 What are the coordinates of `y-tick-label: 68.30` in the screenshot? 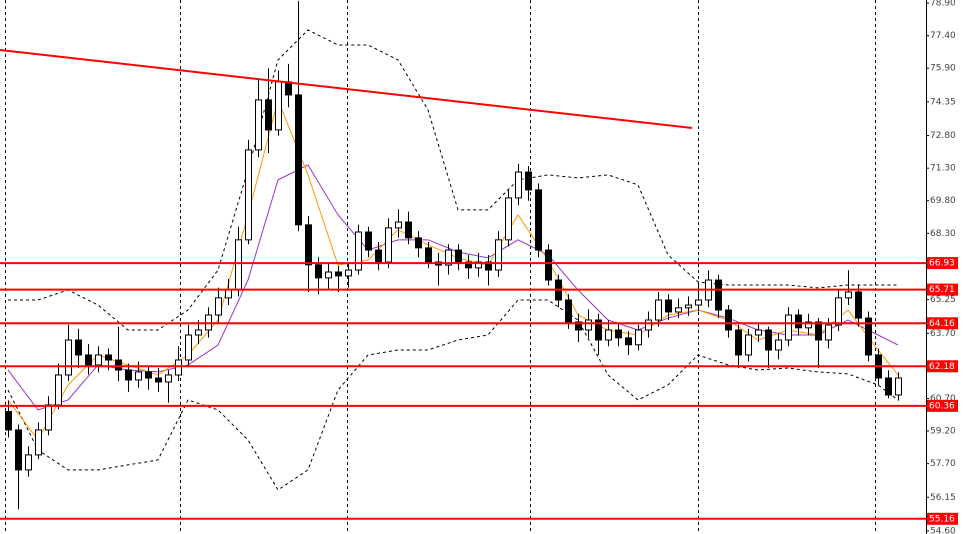 It's located at (943, 234).